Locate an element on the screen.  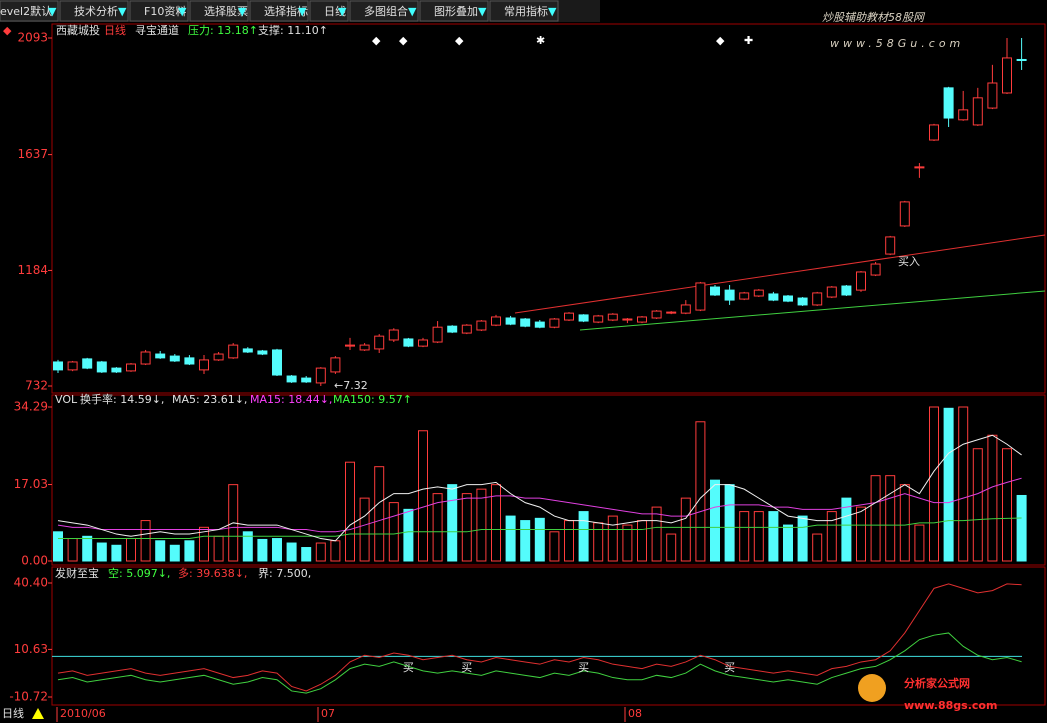
toolbar-label: F10资料 is located at coordinates (165, 11).